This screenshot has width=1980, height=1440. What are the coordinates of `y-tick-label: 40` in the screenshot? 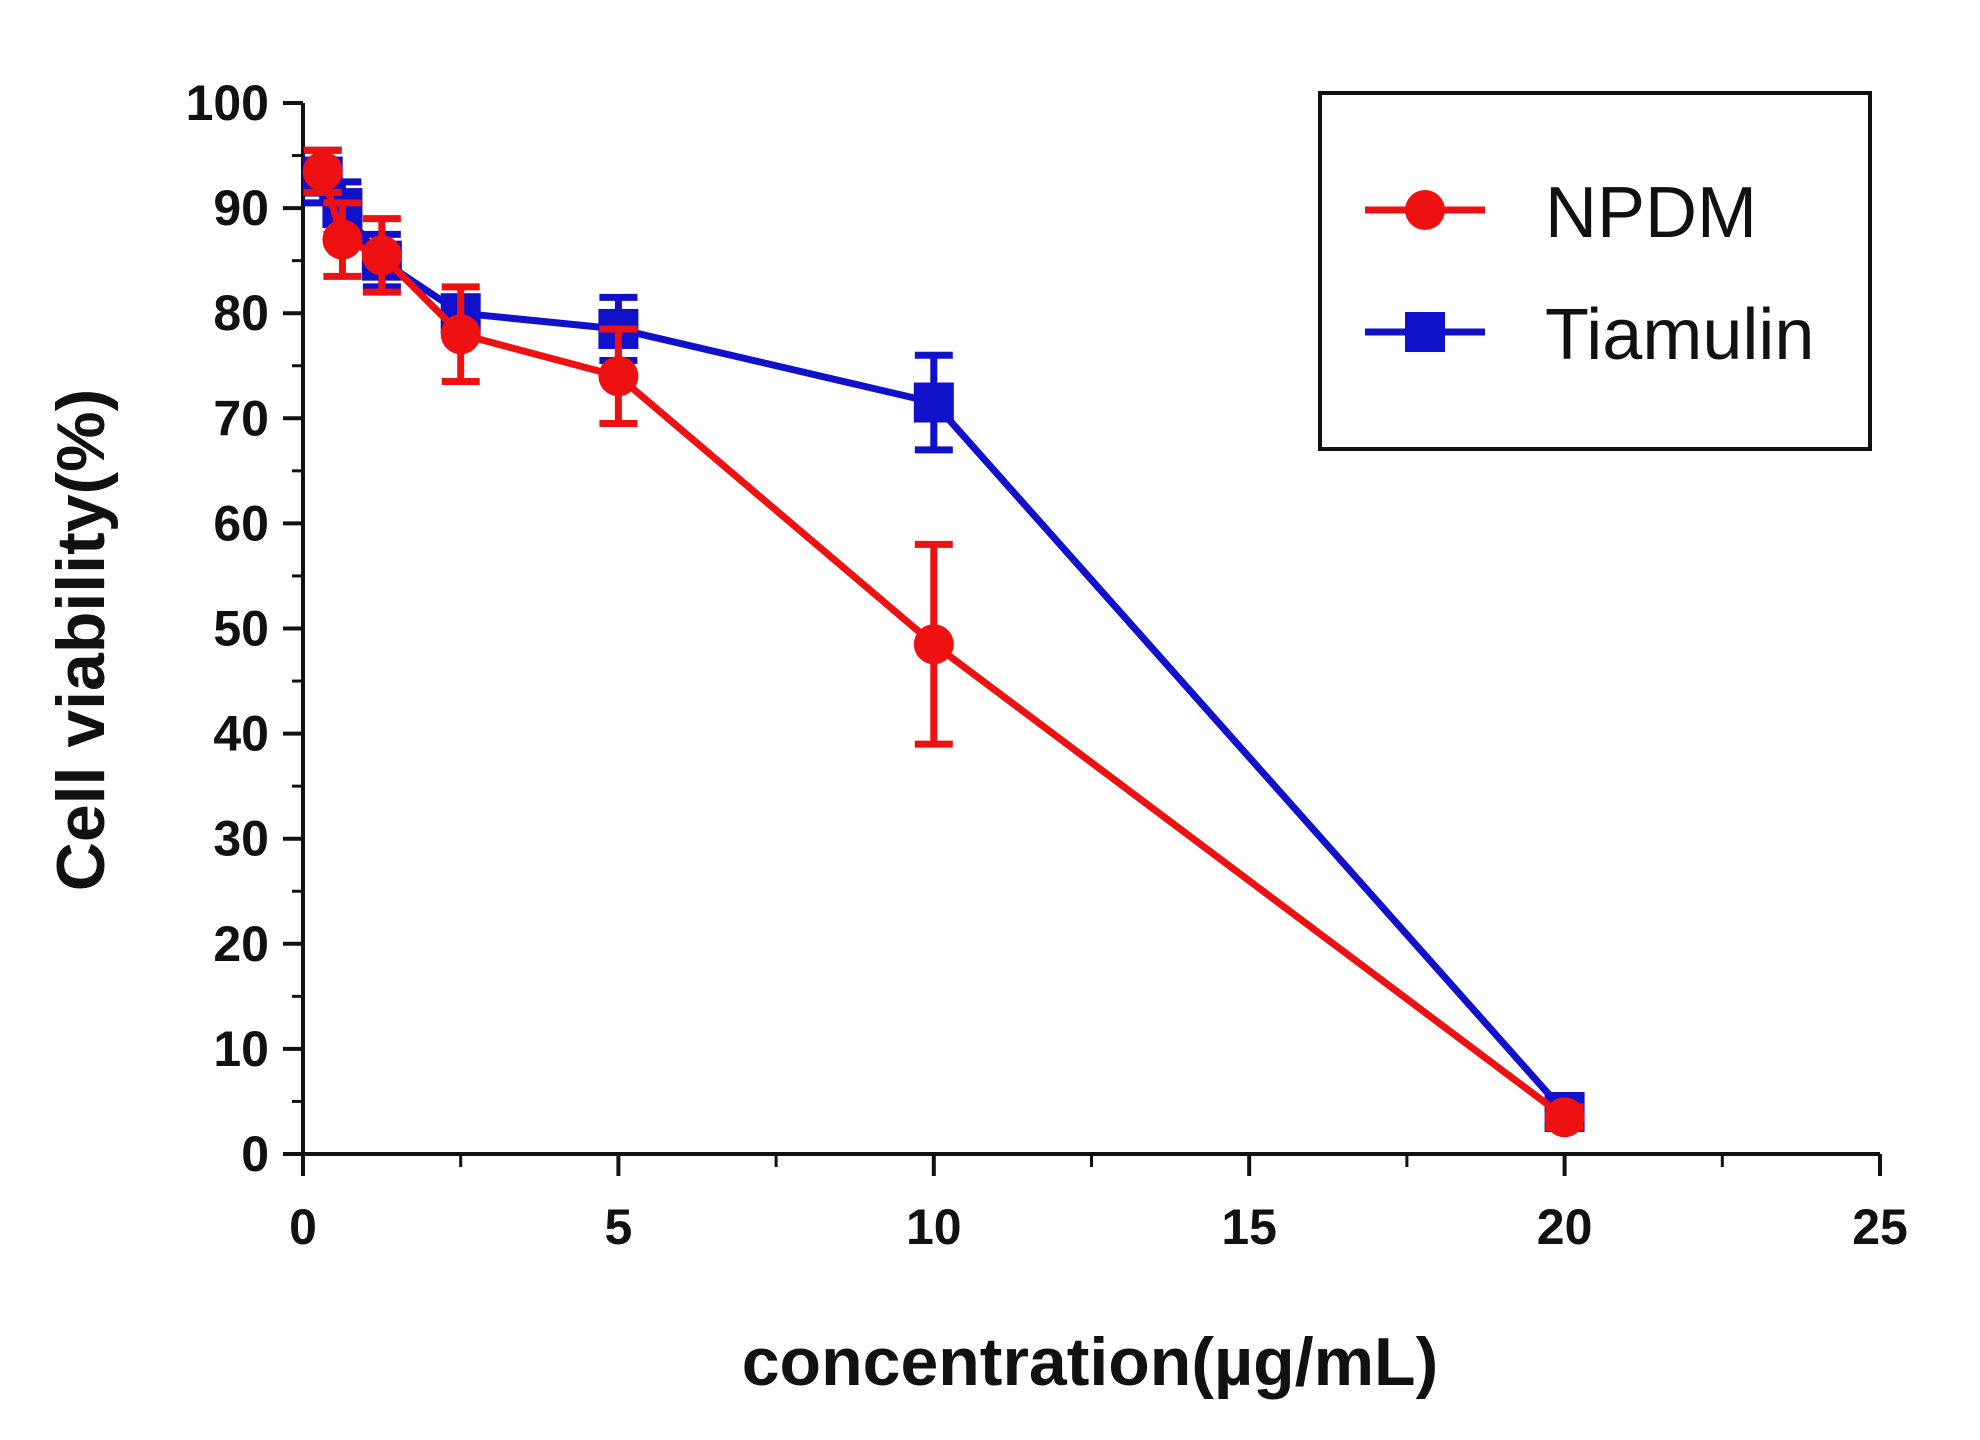 It's located at (241, 734).